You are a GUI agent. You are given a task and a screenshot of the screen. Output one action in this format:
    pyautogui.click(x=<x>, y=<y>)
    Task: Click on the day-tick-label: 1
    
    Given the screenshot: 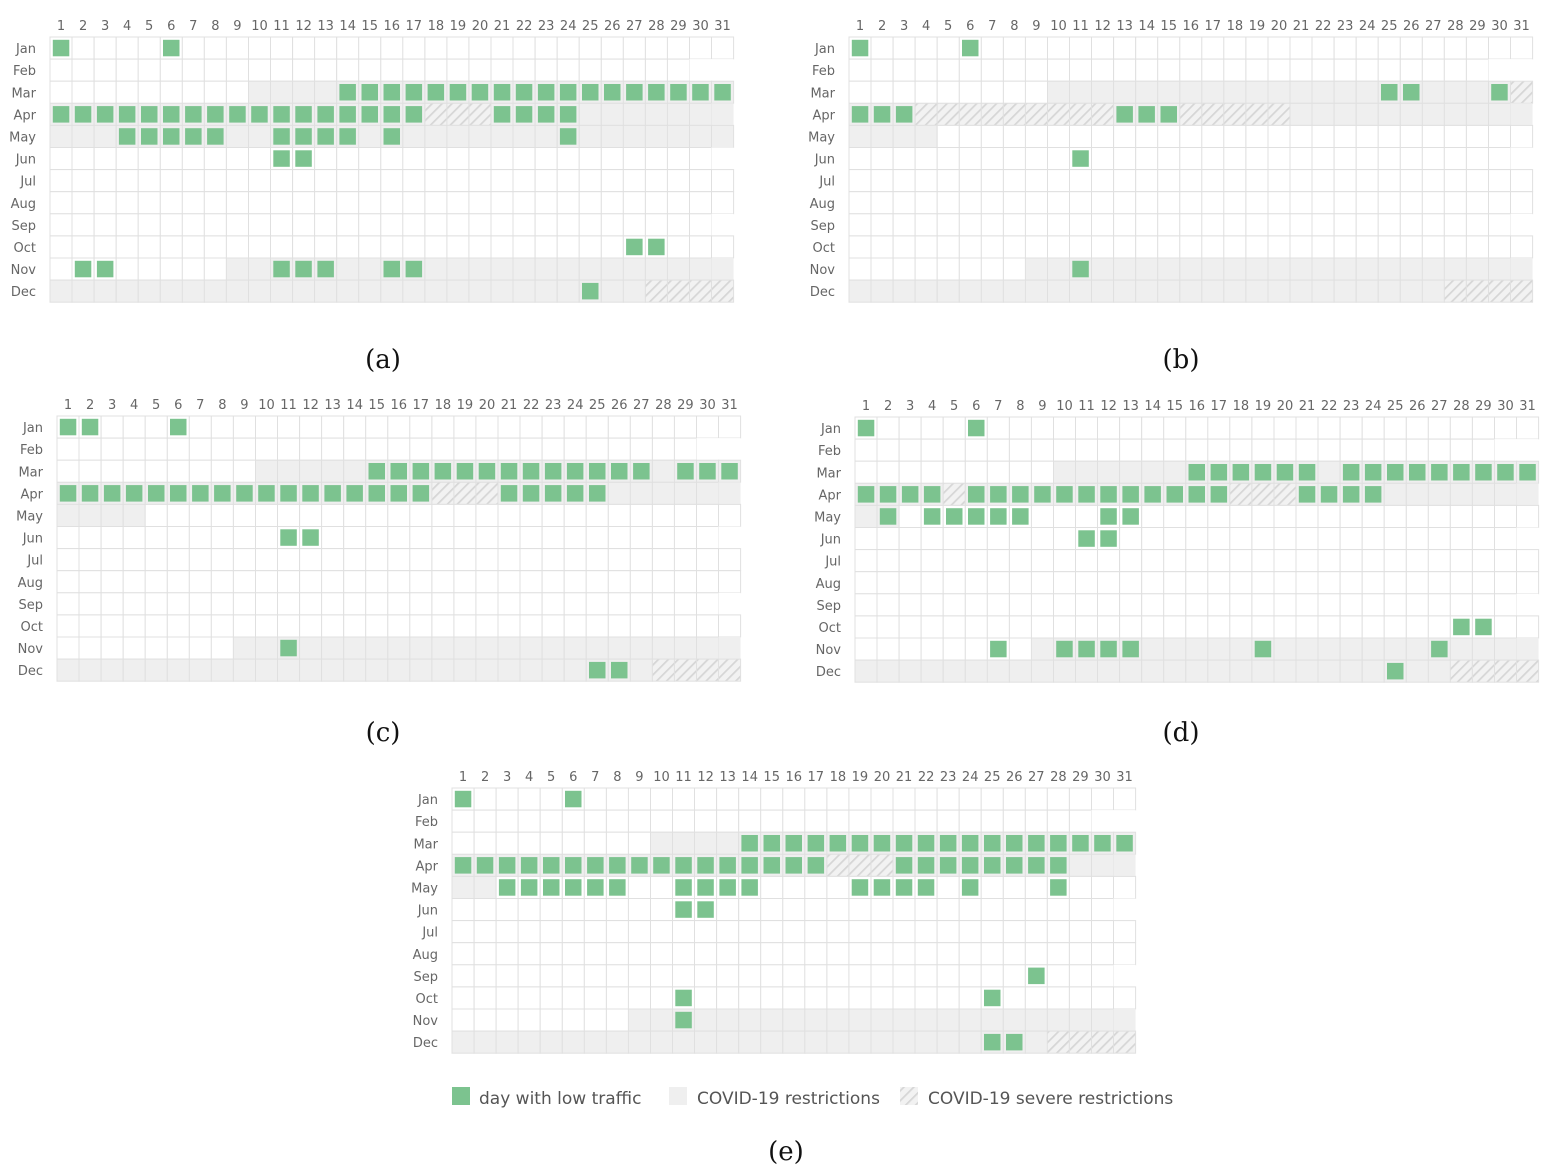 What is the action you would take?
    pyautogui.click(x=61, y=26)
    